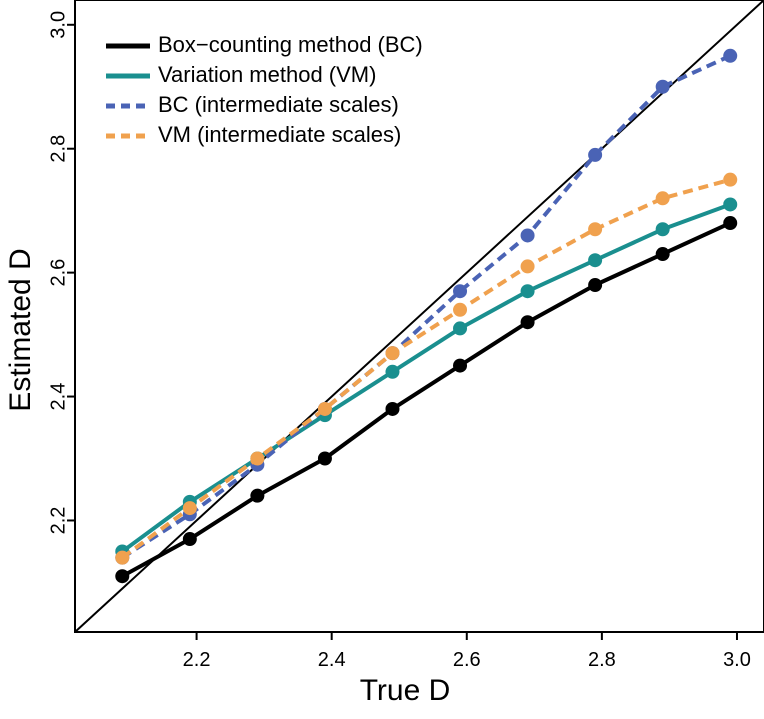 This screenshot has width=764, height=719. Describe the element at coordinates (58, 25) in the screenshot. I see `y-tick-label: 3.0` at that location.